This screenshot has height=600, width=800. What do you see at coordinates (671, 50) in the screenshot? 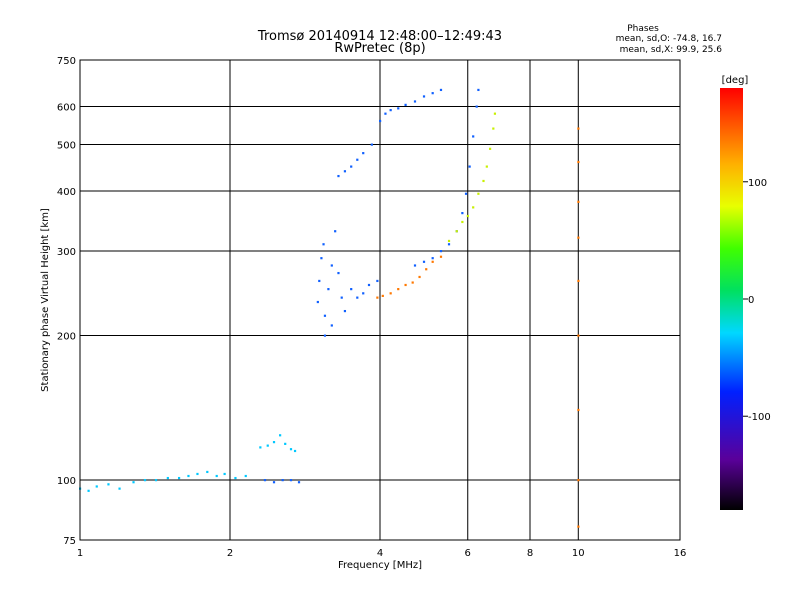
I see `phase-stats-x: mean, sd,X: 99.9, 25.6` at bounding box center [671, 50].